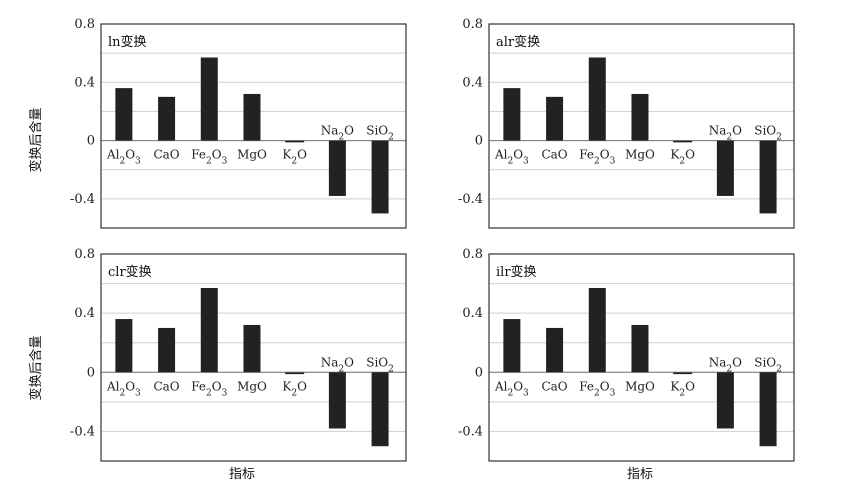 This screenshot has width=850, height=487. I want to click on x-axis-label-right: 指标, so click(640, 474).